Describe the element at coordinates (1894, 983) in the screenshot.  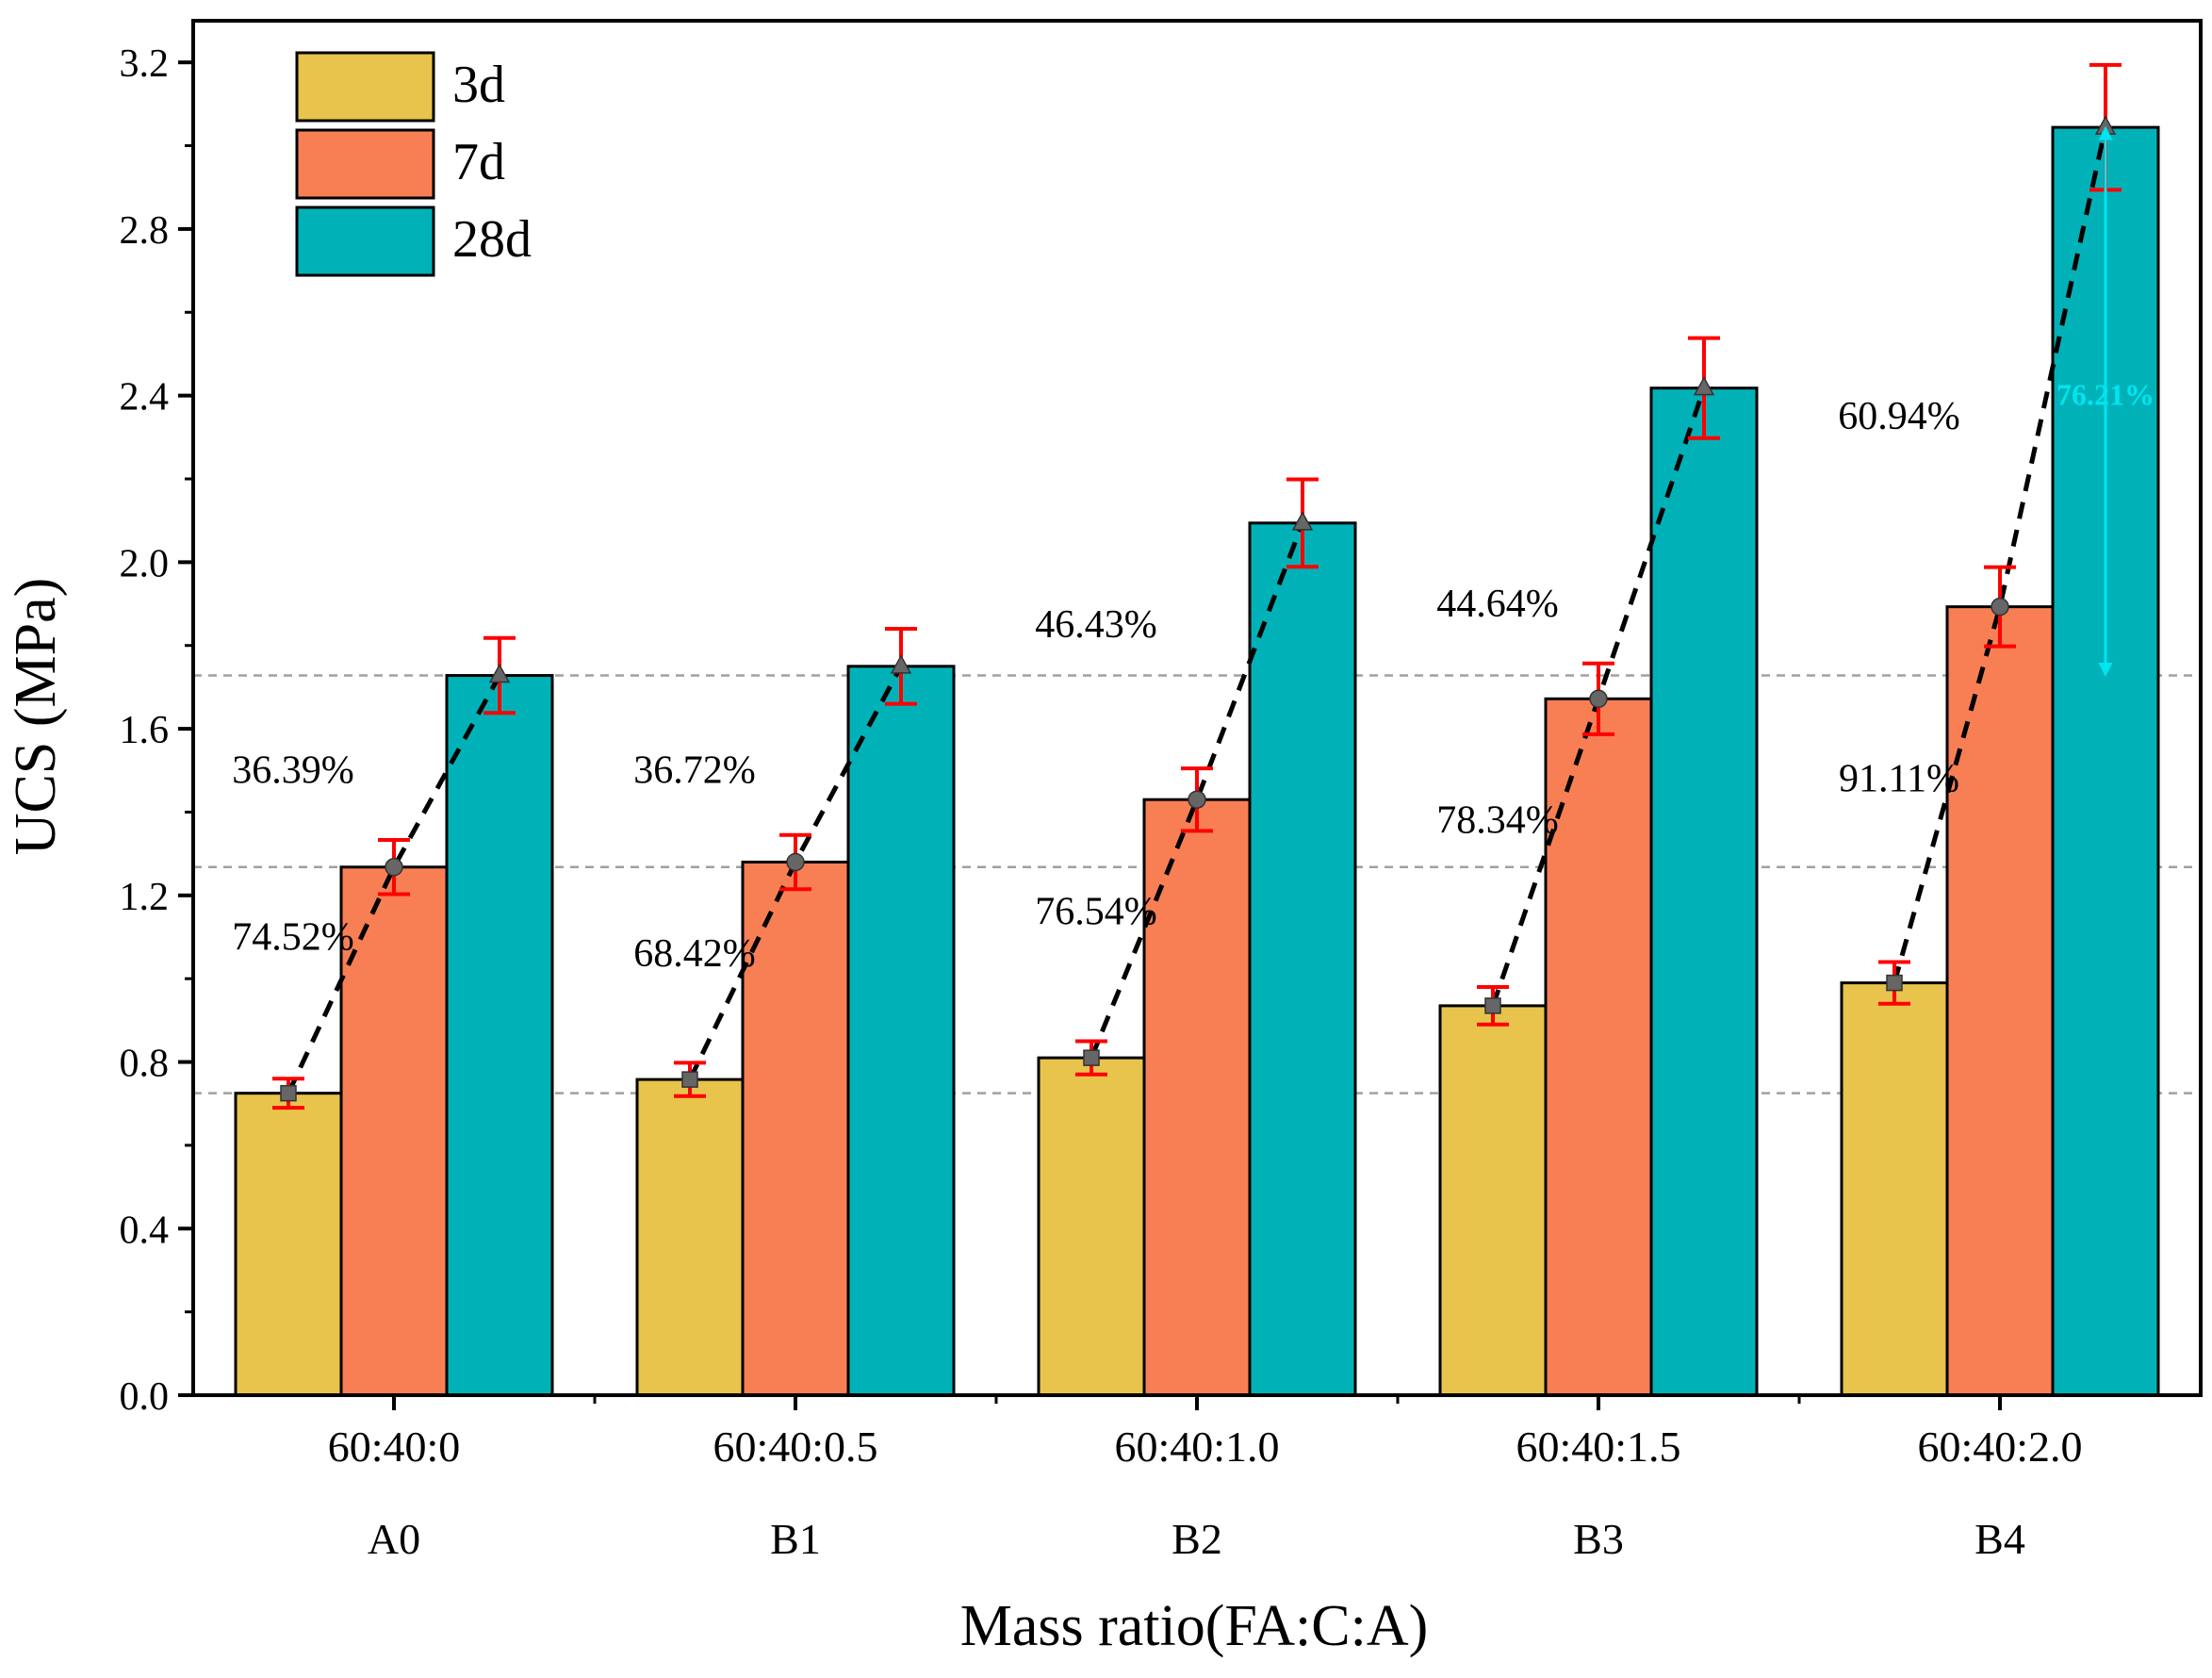
I see `marker-3d-B4` at that location.